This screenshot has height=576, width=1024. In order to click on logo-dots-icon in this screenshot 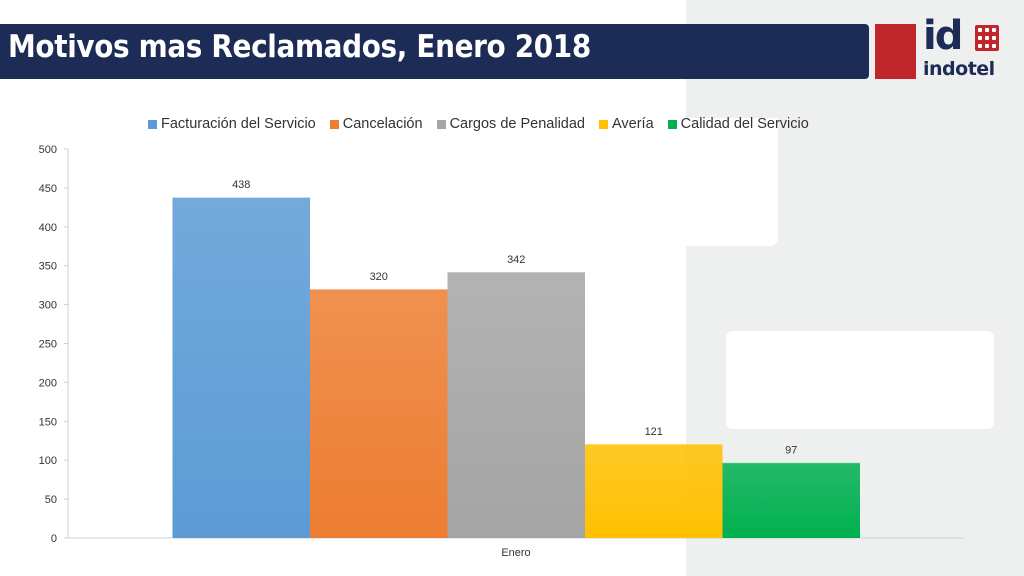, I will do `click(987, 38)`.